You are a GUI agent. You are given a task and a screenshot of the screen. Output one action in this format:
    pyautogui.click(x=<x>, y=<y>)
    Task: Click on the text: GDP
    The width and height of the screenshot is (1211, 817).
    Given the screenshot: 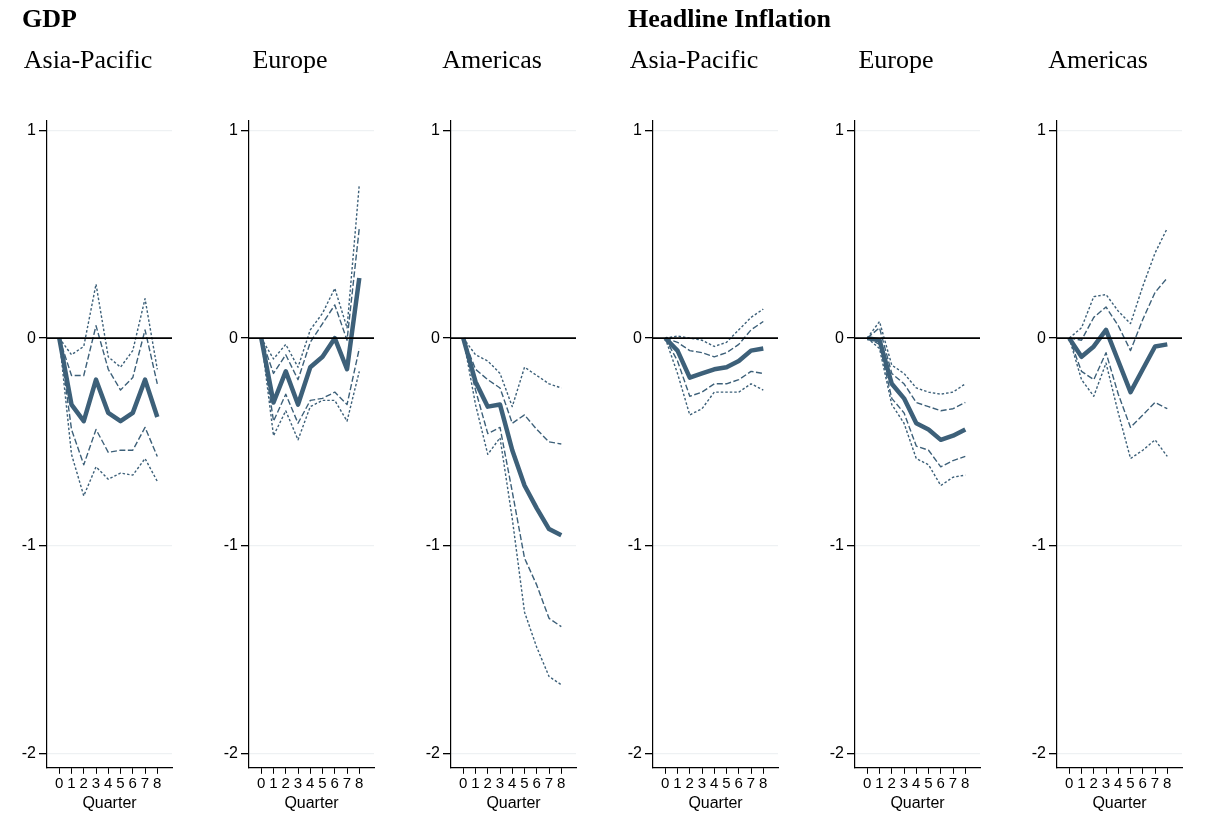 What is the action you would take?
    pyautogui.click(x=49, y=19)
    